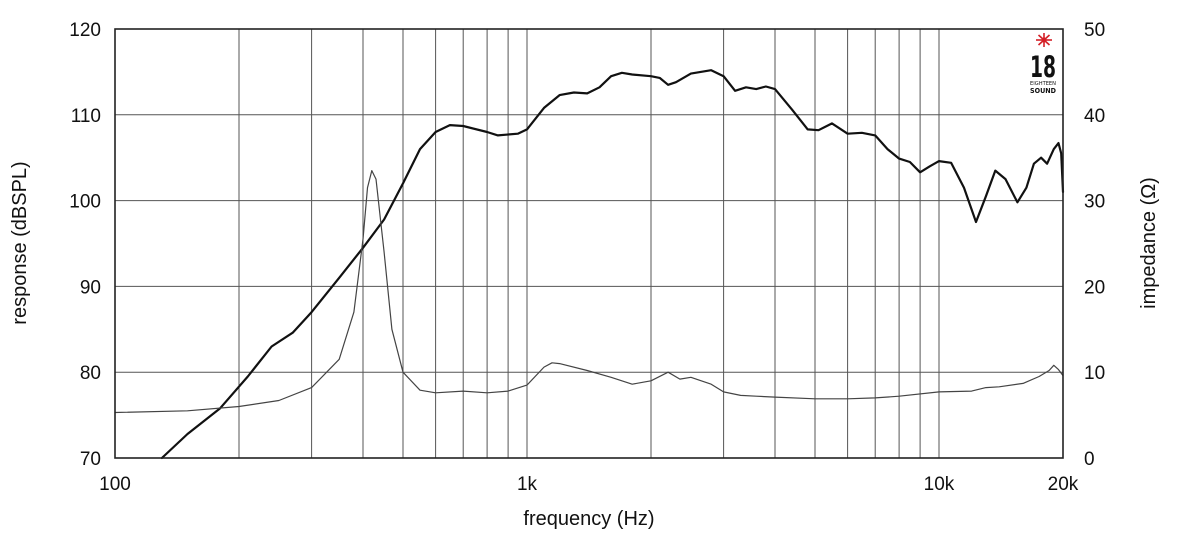 The height and width of the screenshot is (533, 1200). I want to click on y-tick-label: 90, so click(90, 287).